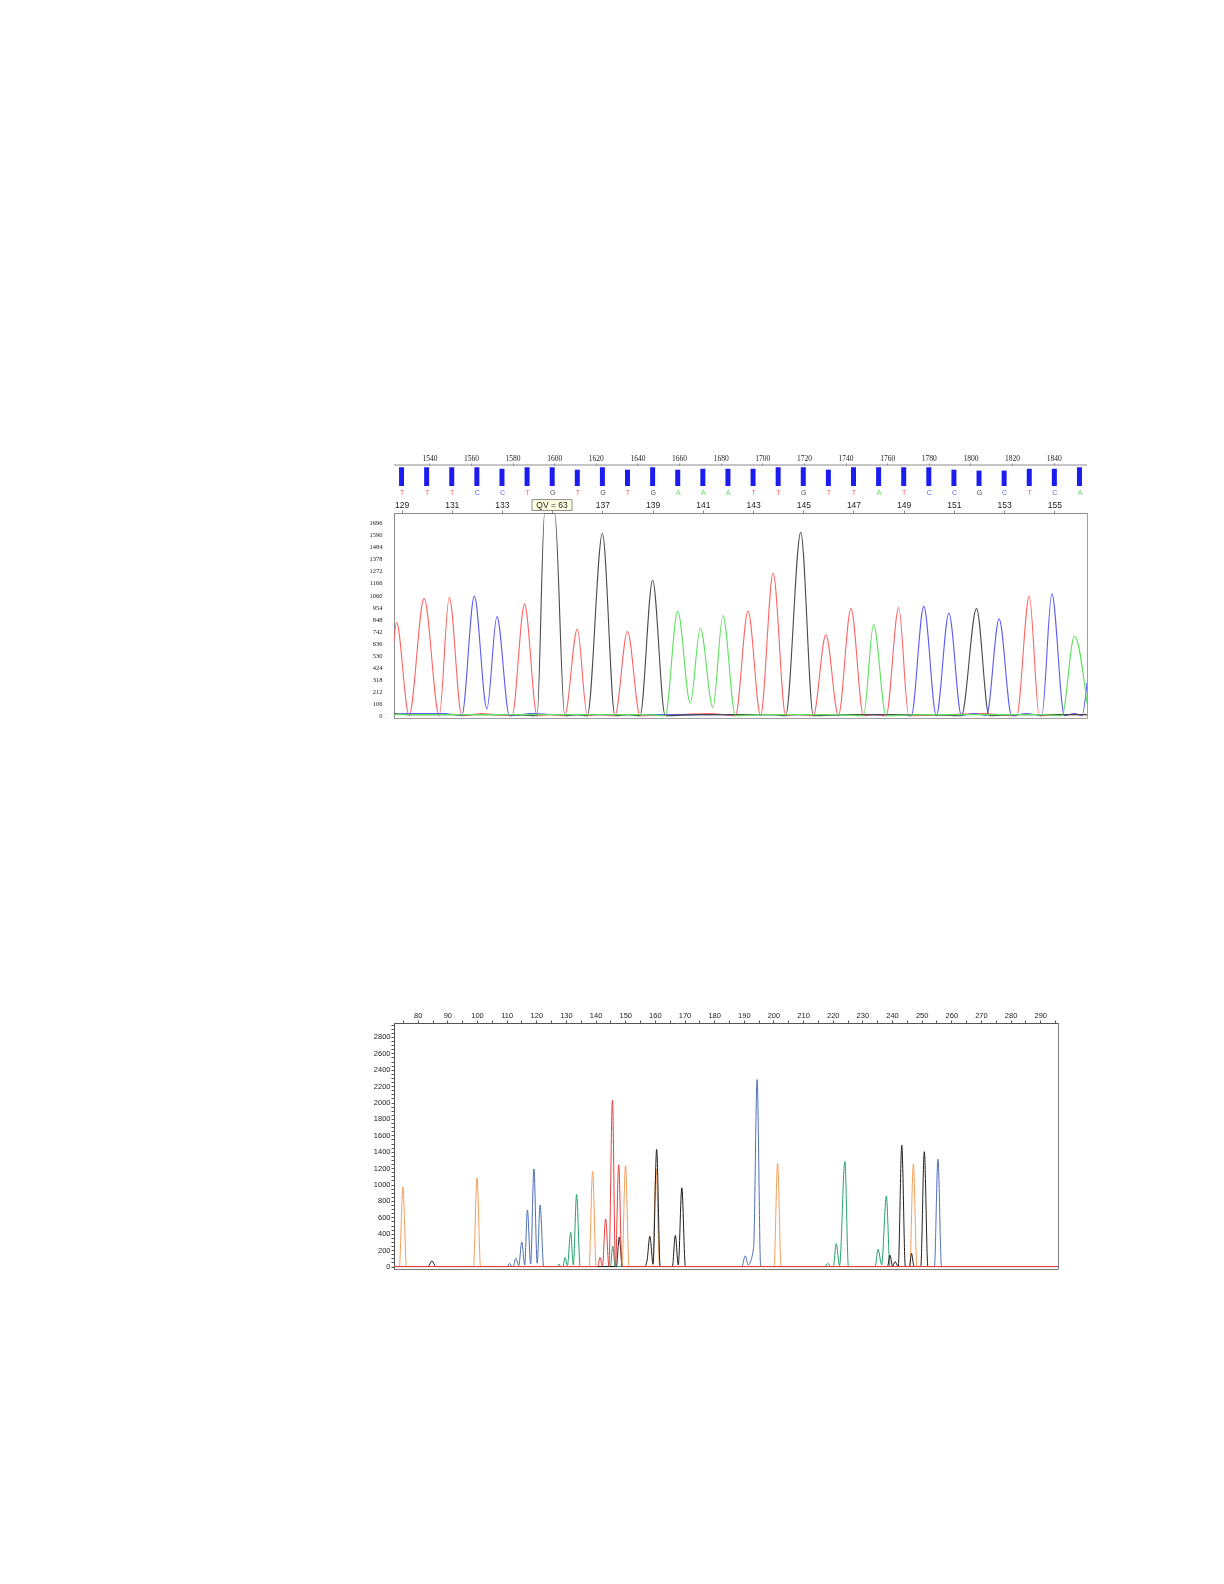 The height and width of the screenshot is (1584, 1224). Describe the element at coordinates (402, 504) in the screenshot. I see `x-tick-label: 129` at that location.